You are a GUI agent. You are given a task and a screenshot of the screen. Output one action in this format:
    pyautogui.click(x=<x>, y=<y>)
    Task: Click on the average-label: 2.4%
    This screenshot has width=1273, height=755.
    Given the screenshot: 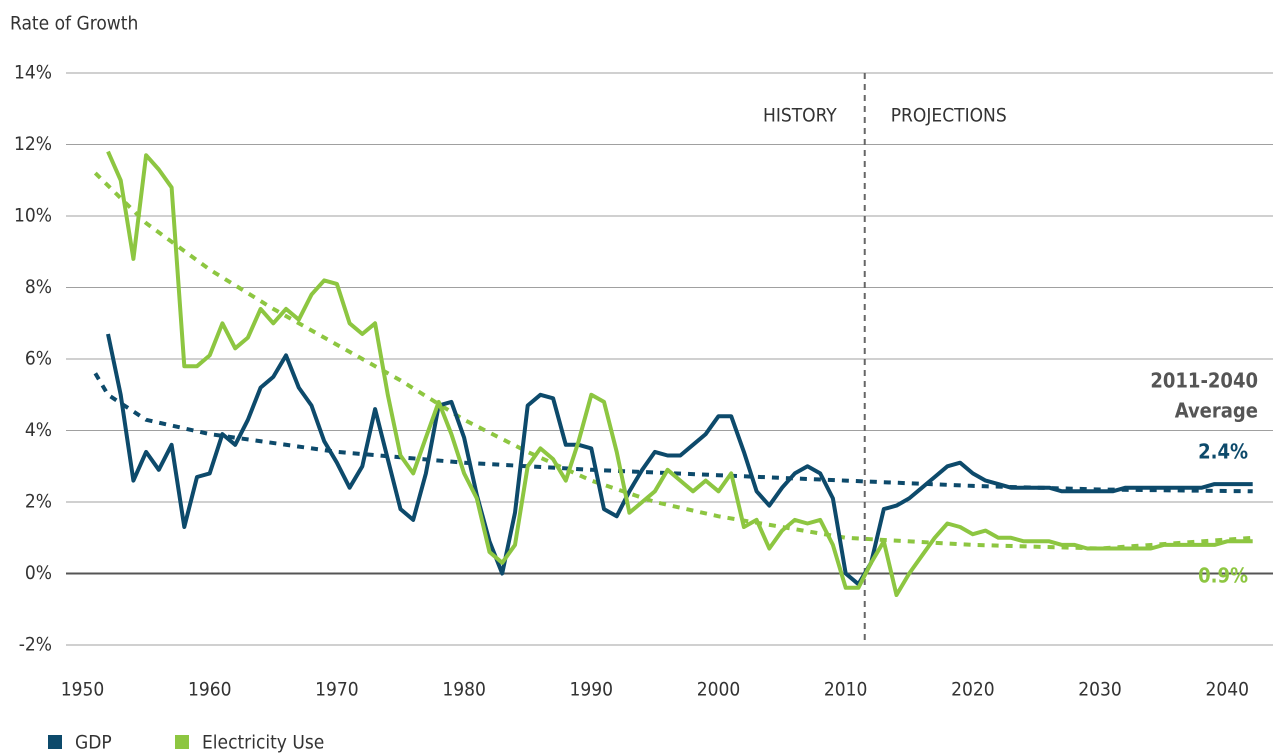 What is the action you would take?
    pyautogui.click(x=1223, y=452)
    